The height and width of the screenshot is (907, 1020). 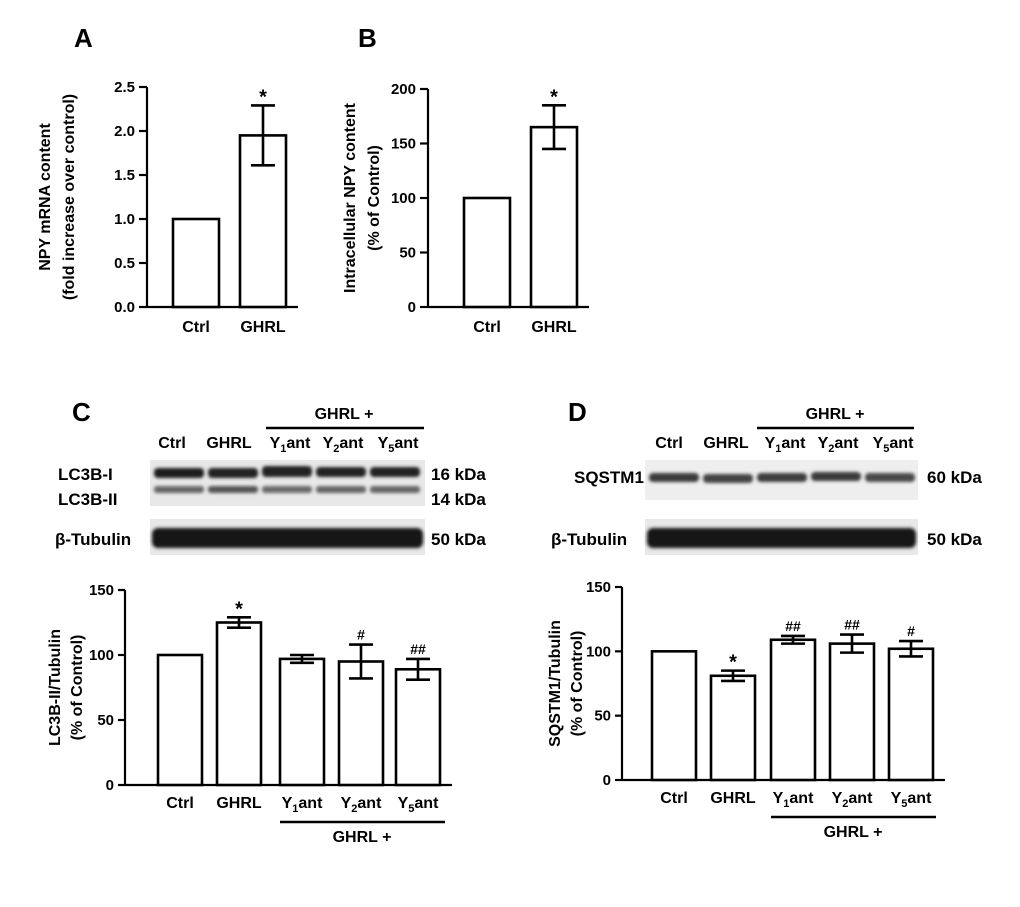 I want to click on category-label-c-4: Y5ant, so click(x=418, y=805).